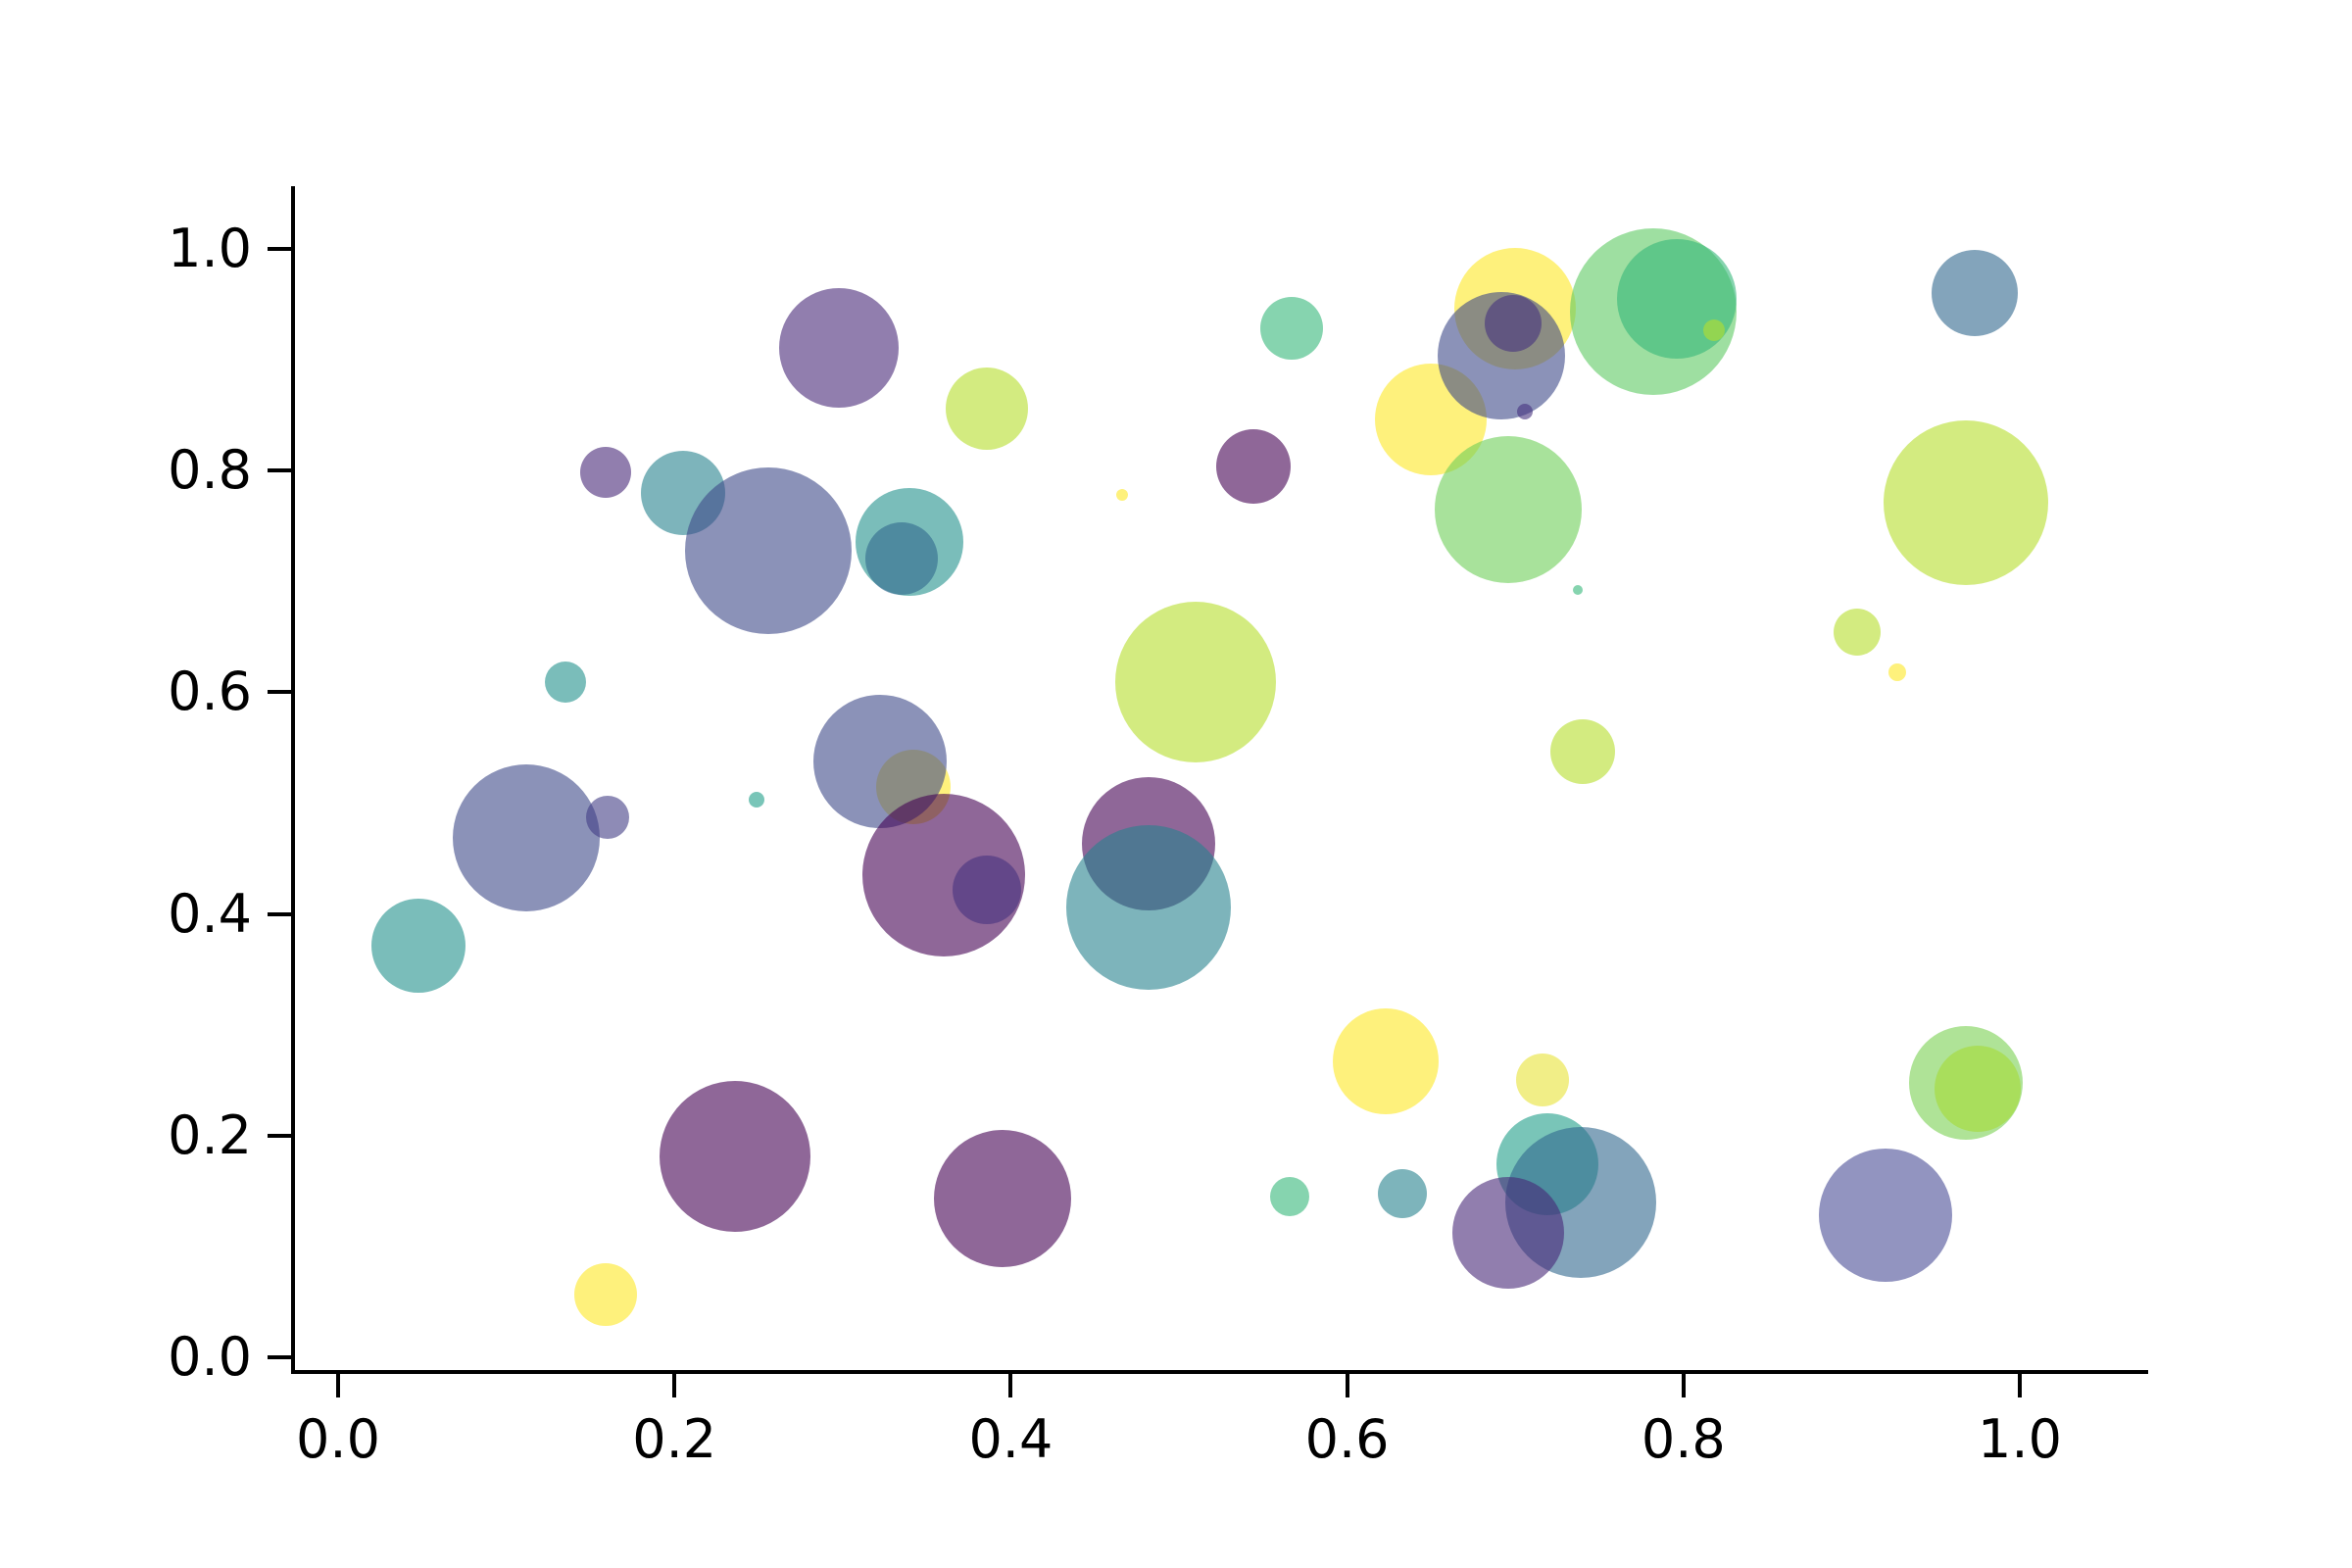 Image resolution: width=2352 pixels, height=1568 pixels. Describe the element at coordinates (1011, 1439) in the screenshot. I see `x-tick-label: 0.4` at that location.